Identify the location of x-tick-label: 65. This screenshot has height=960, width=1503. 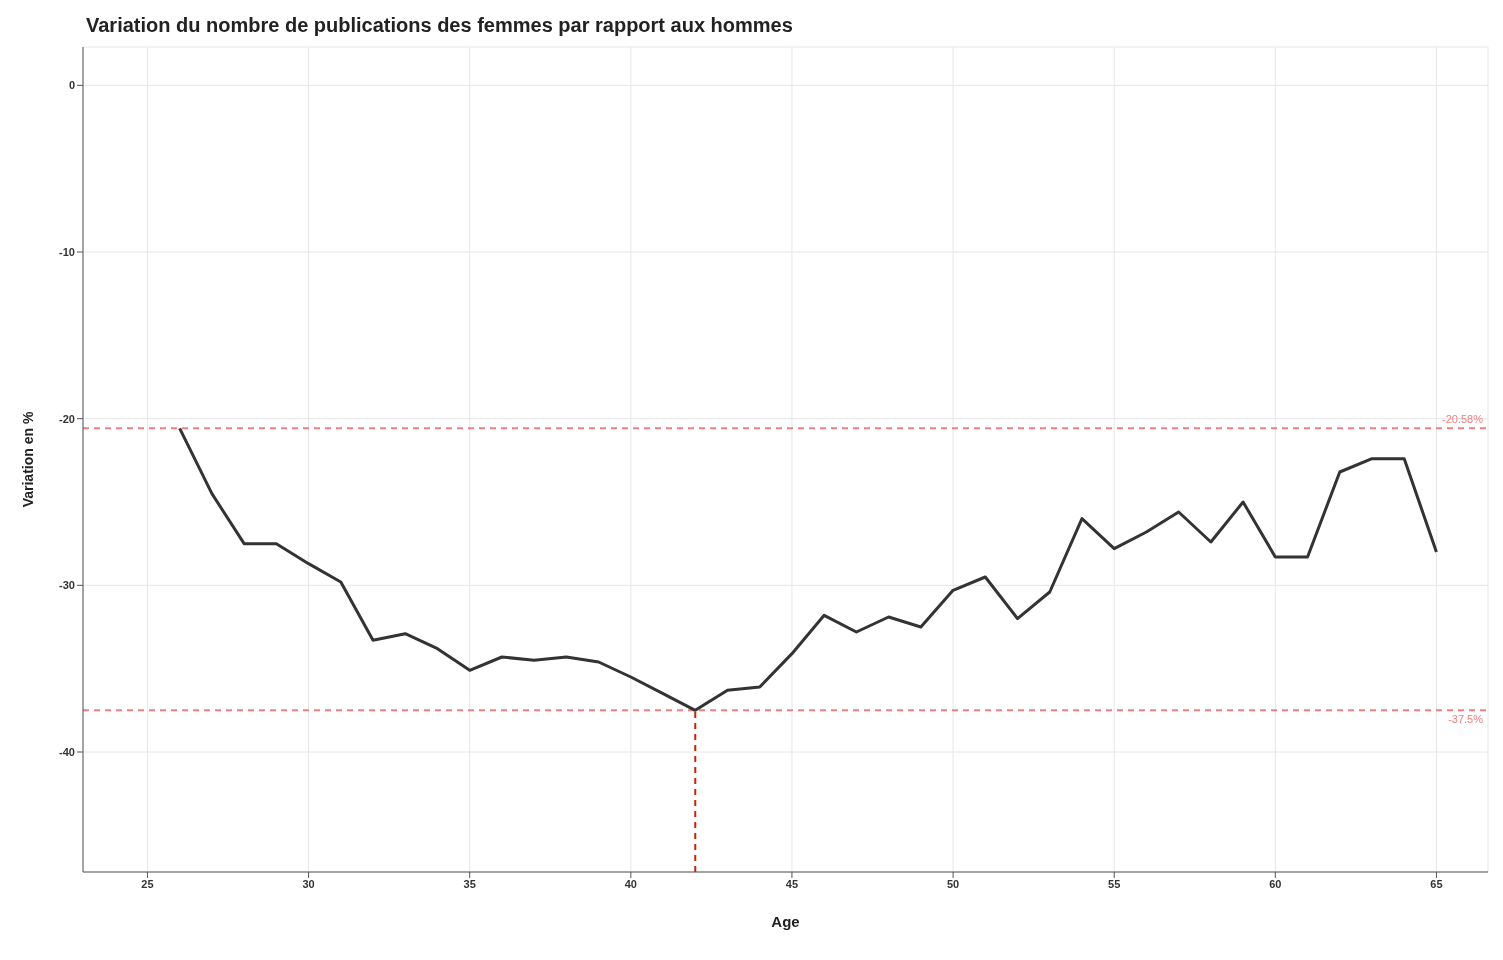
(1436, 883).